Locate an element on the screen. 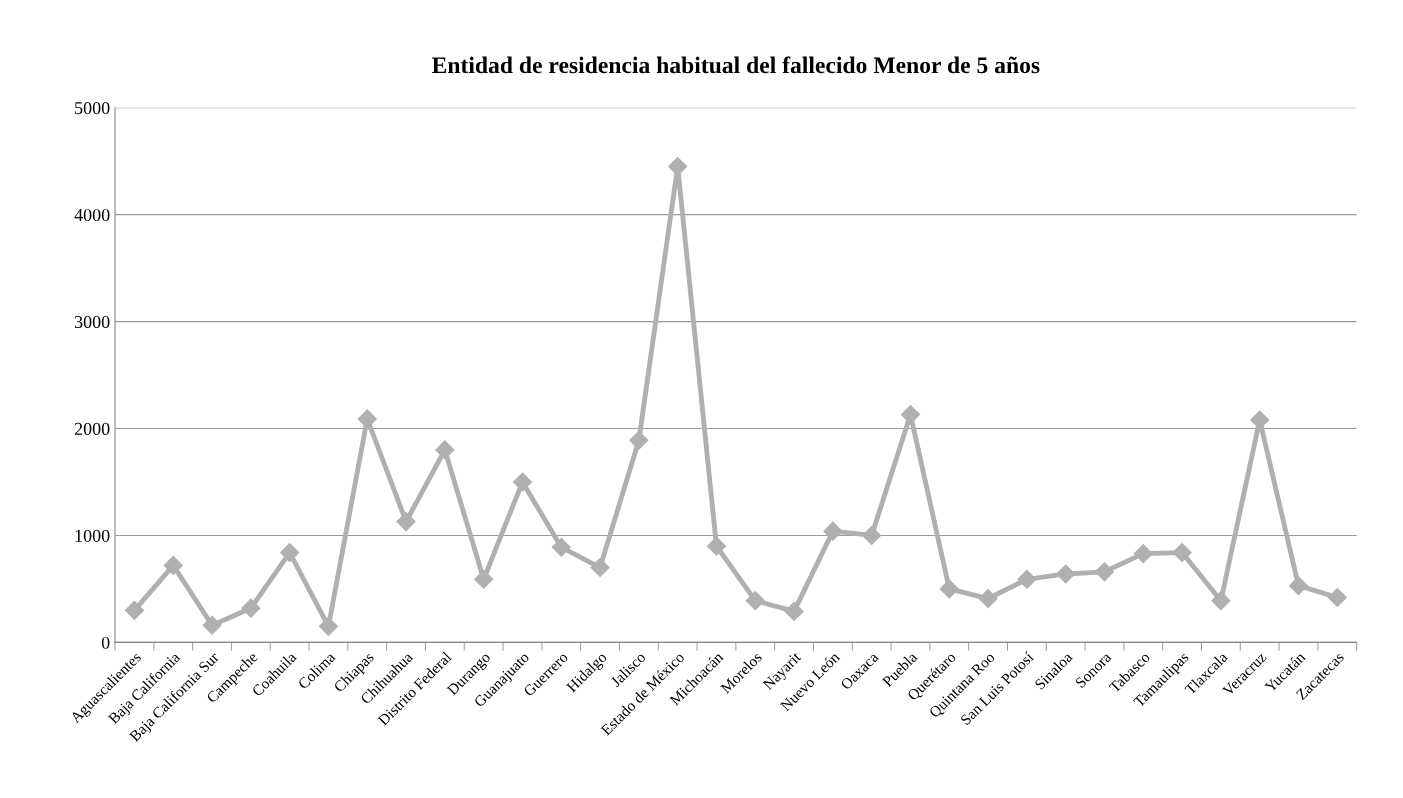 This screenshot has height=798, width=1403. y-tick-label: 1000 is located at coordinates (92, 535).